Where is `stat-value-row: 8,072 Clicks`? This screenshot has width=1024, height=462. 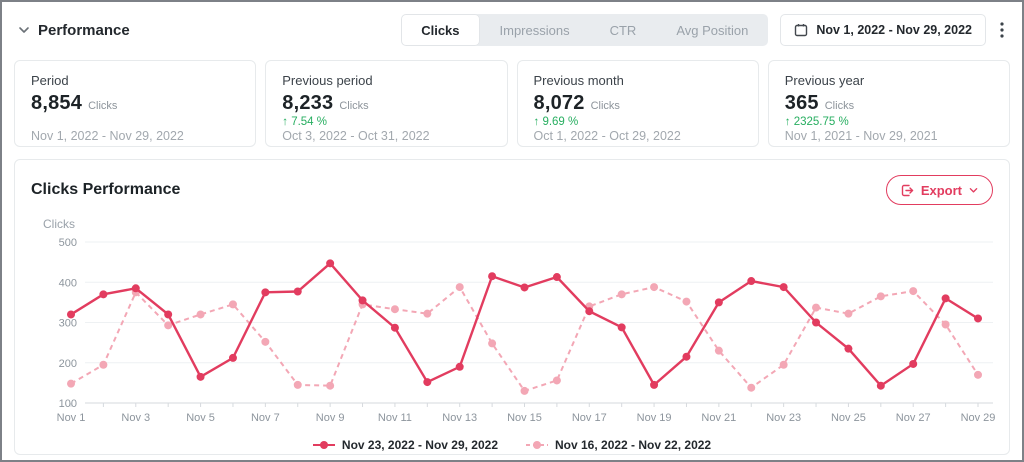 stat-value-row: 8,072 Clicks is located at coordinates (638, 103).